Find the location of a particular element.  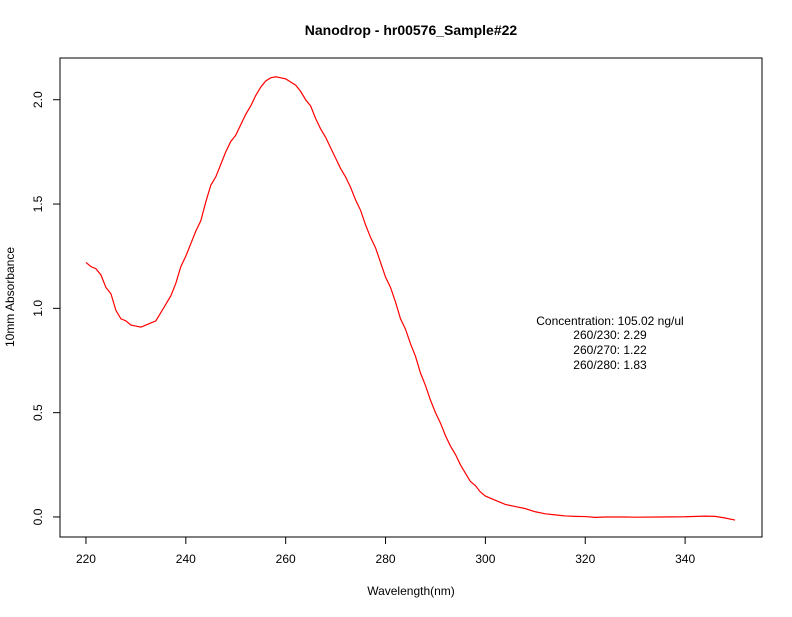

y-tick-label: 1.5 is located at coordinates (38, 203).